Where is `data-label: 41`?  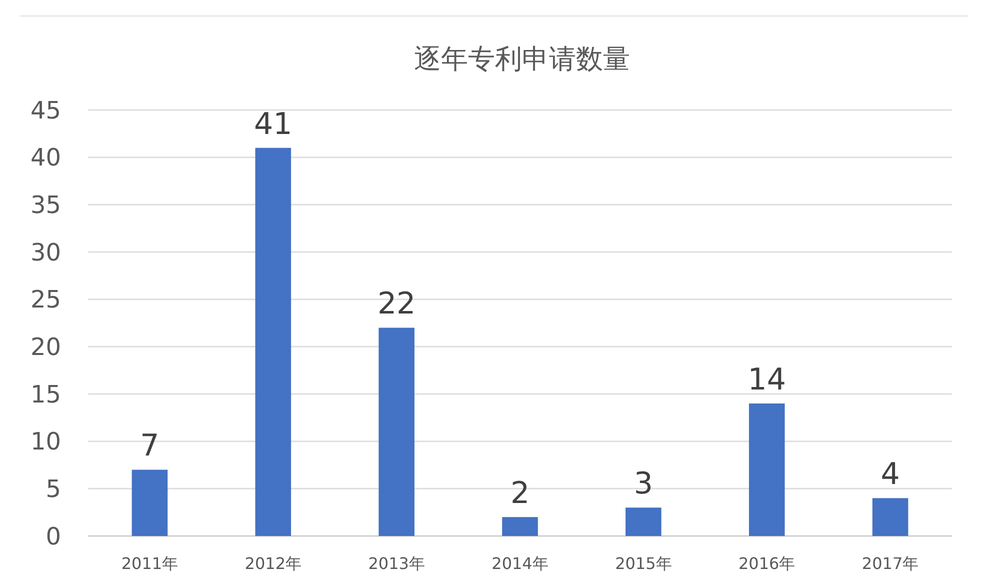
data-label: 41 is located at coordinates (273, 124).